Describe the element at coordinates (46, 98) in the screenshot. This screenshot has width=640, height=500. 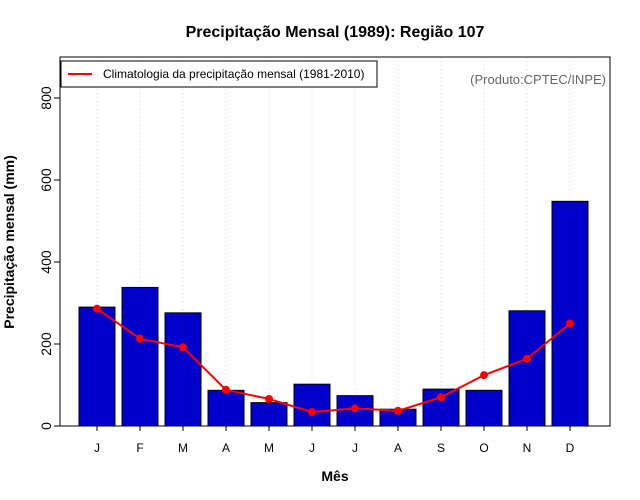
I see `y-tick-label: 800` at that location.